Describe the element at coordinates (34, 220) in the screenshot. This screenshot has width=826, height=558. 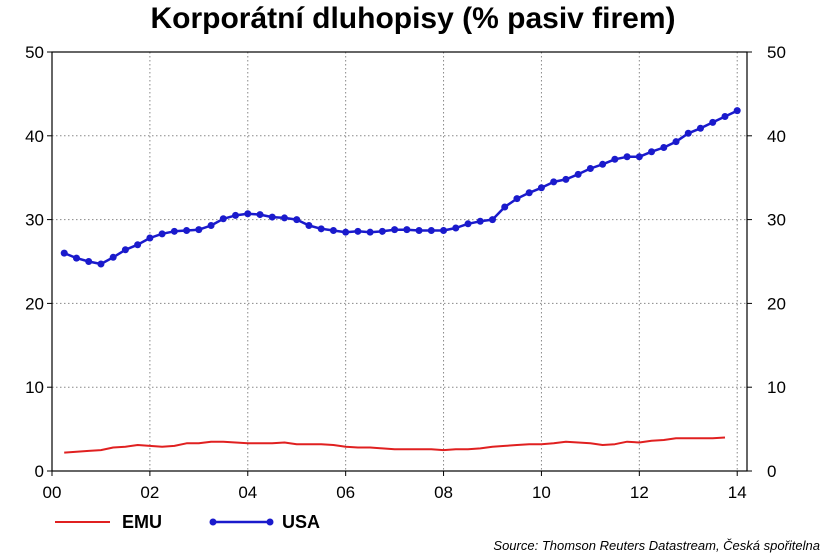
I see `y-tick-label-left: 30` at that location.